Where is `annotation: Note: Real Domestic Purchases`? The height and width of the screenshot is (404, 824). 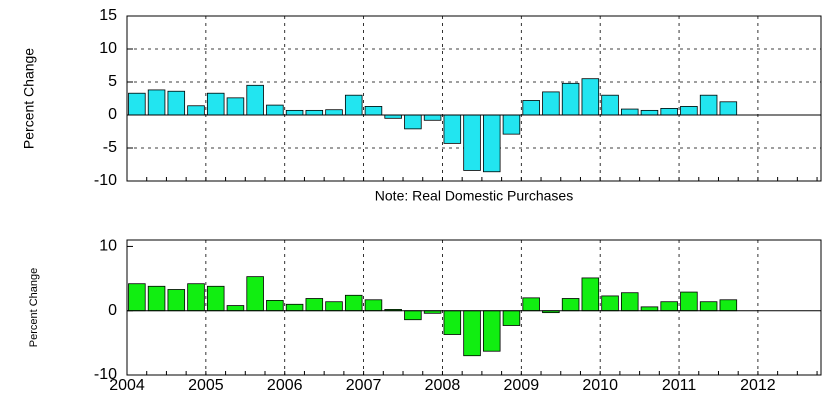 annotation: Note: Real Domestic Purchases is located at coordinates (474, 196).